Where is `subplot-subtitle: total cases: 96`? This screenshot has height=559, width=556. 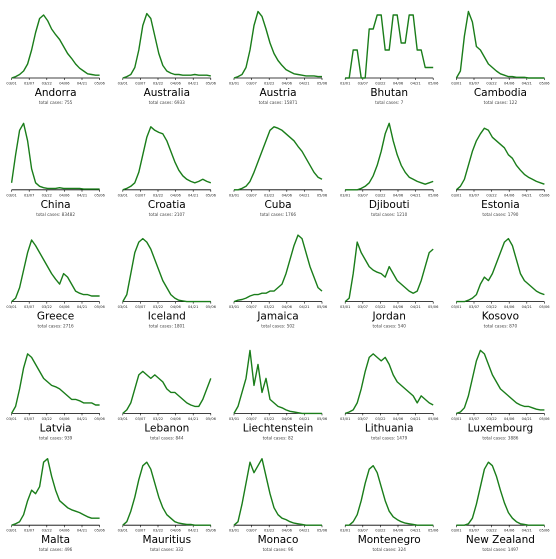 subplot-subtitle: total cases: 96 is located at coordinates (278, 549).